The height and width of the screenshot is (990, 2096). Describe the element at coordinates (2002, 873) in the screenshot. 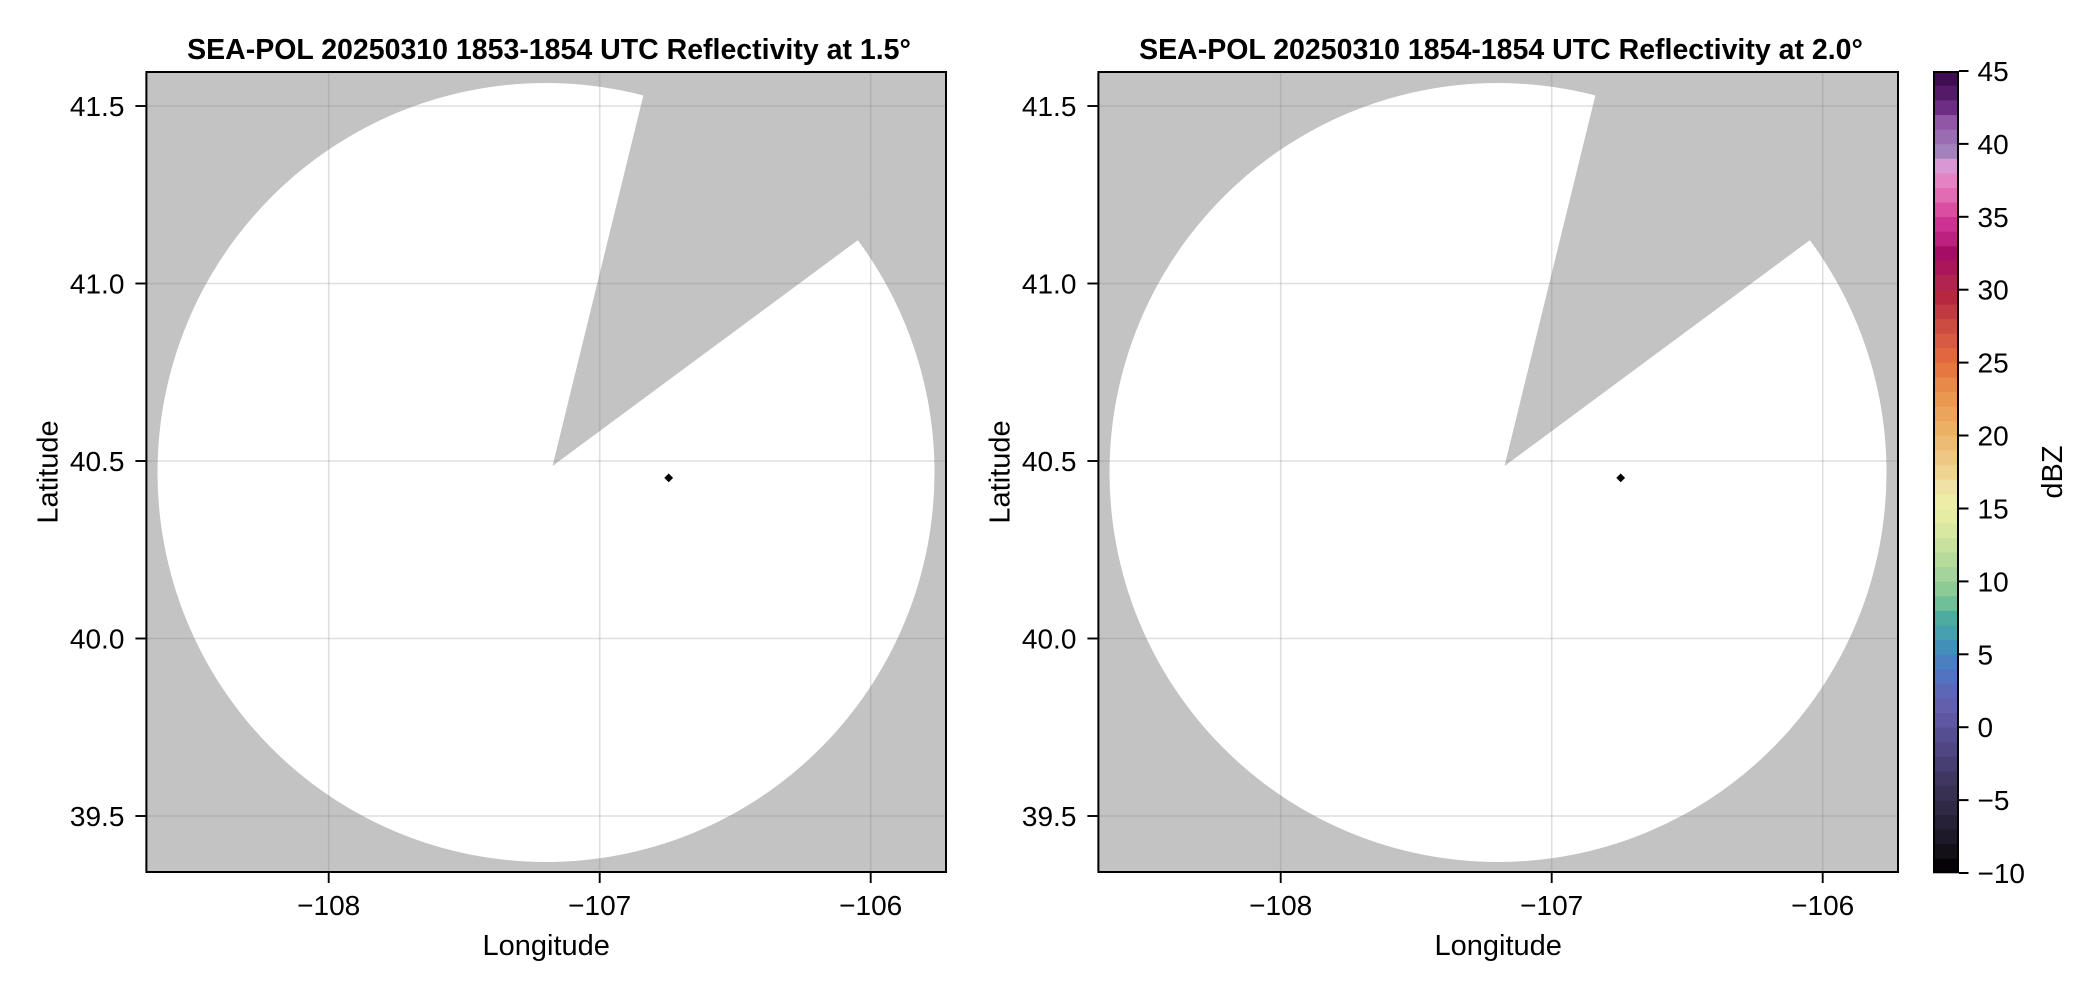

I see `svg-text: −10` at that location.